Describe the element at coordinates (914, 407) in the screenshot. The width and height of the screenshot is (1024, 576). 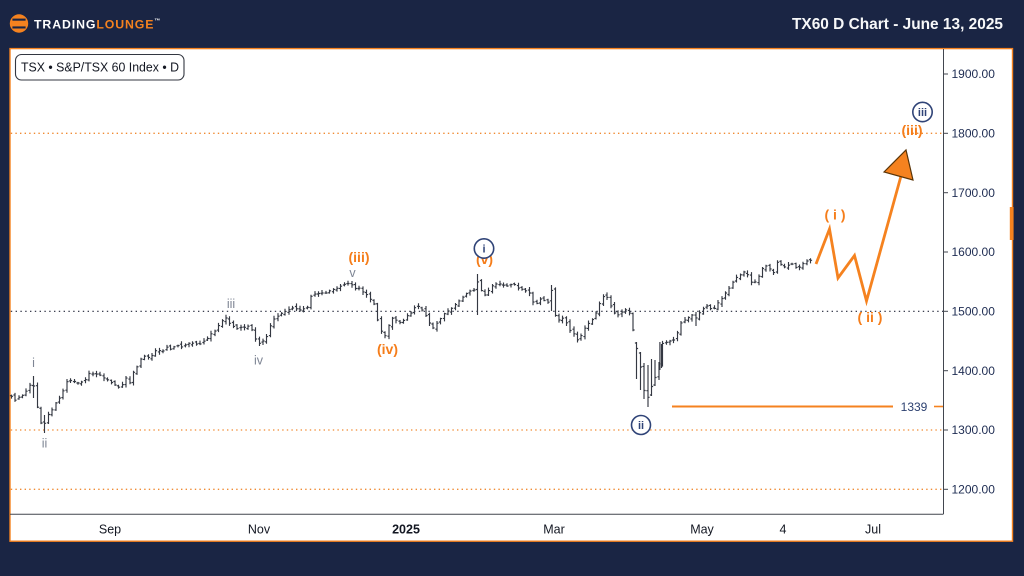
I see `svg-text: 1339` at that location.